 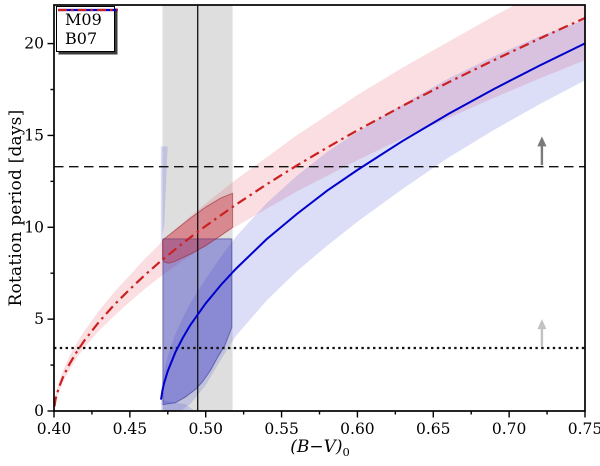 What do you see at coordinates (39, 319) in the screenshot?
I see `y-tick-label: 5` at bounding box center [39, 319].